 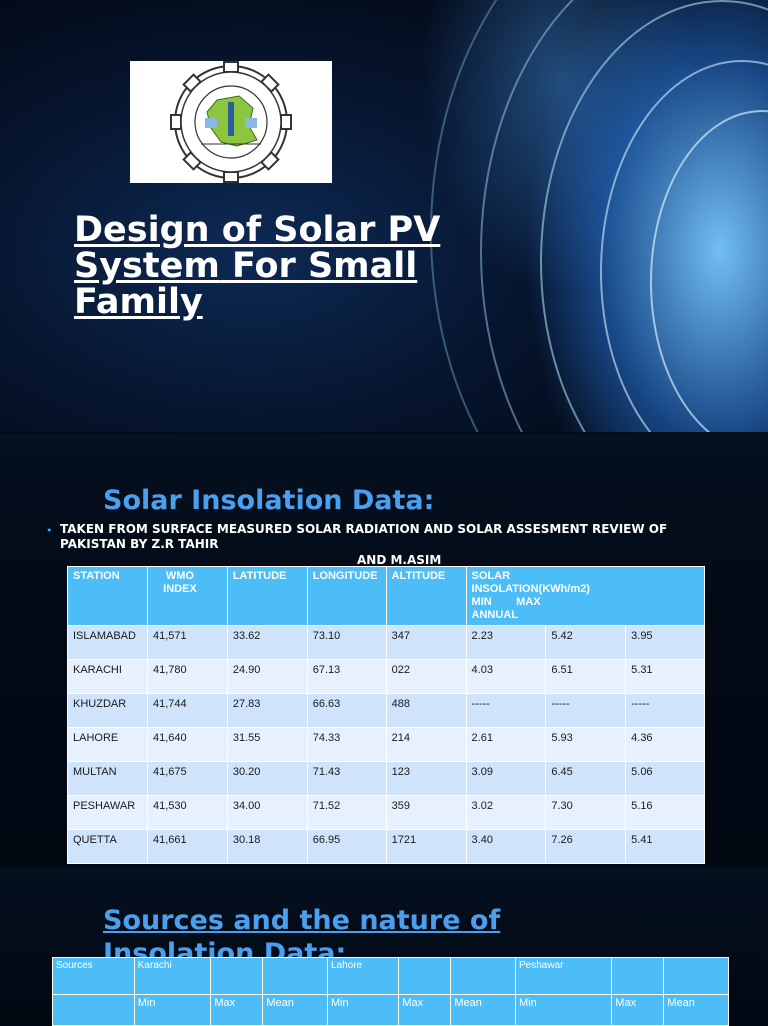 I want to click on table-cell: 66.95, so click(x=346, y=846).